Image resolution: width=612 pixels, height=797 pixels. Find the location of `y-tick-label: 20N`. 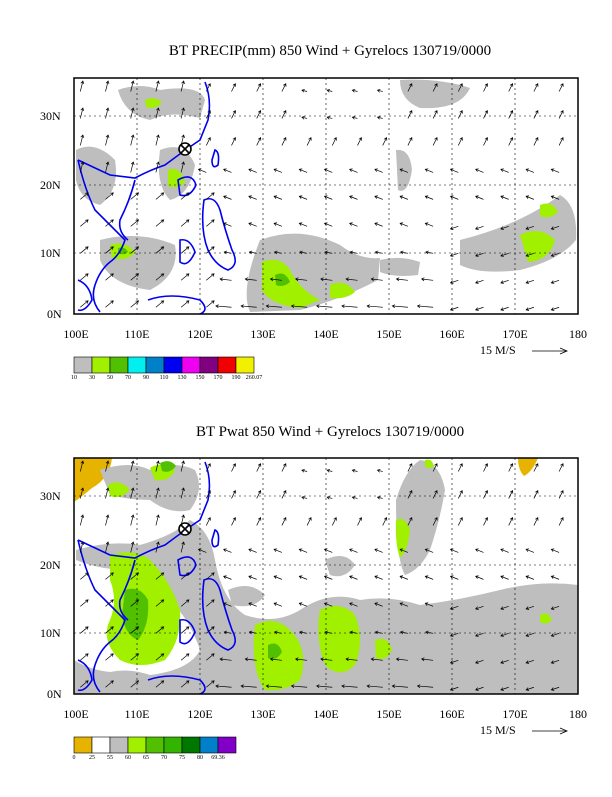

y-tick-label: 20N is located at coordinates (50, 185).